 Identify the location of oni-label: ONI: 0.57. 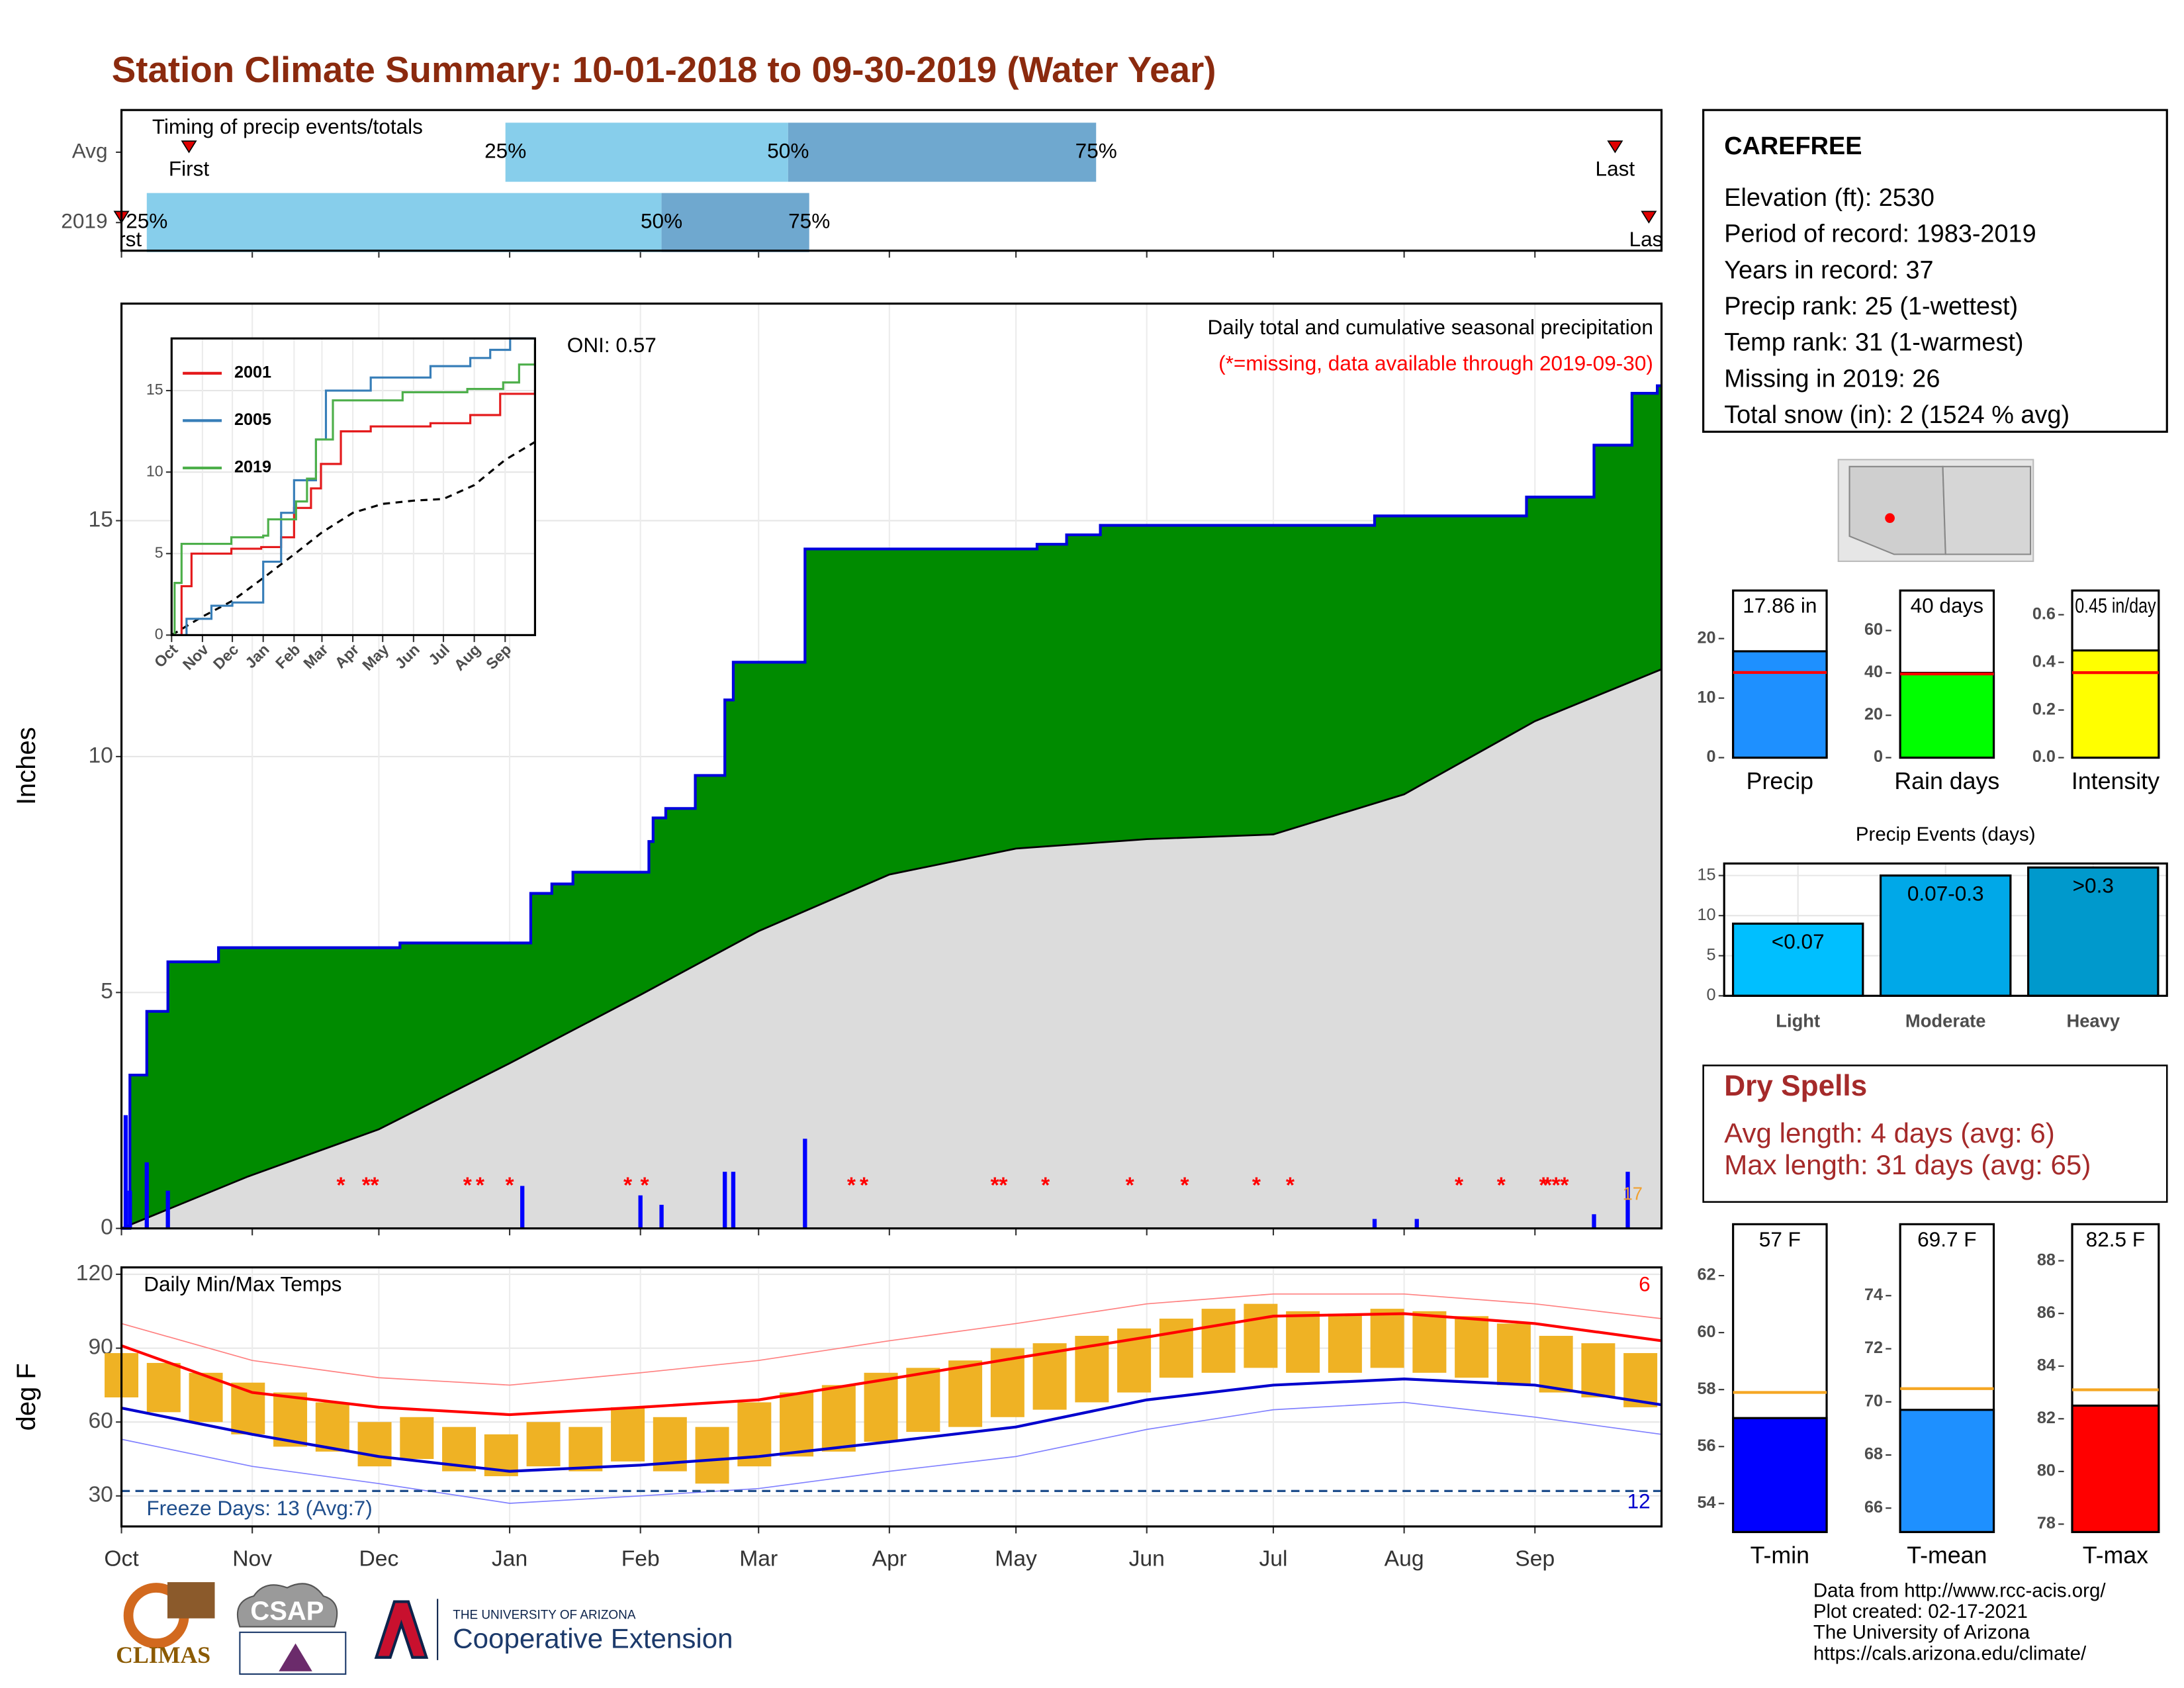
(612, 345).